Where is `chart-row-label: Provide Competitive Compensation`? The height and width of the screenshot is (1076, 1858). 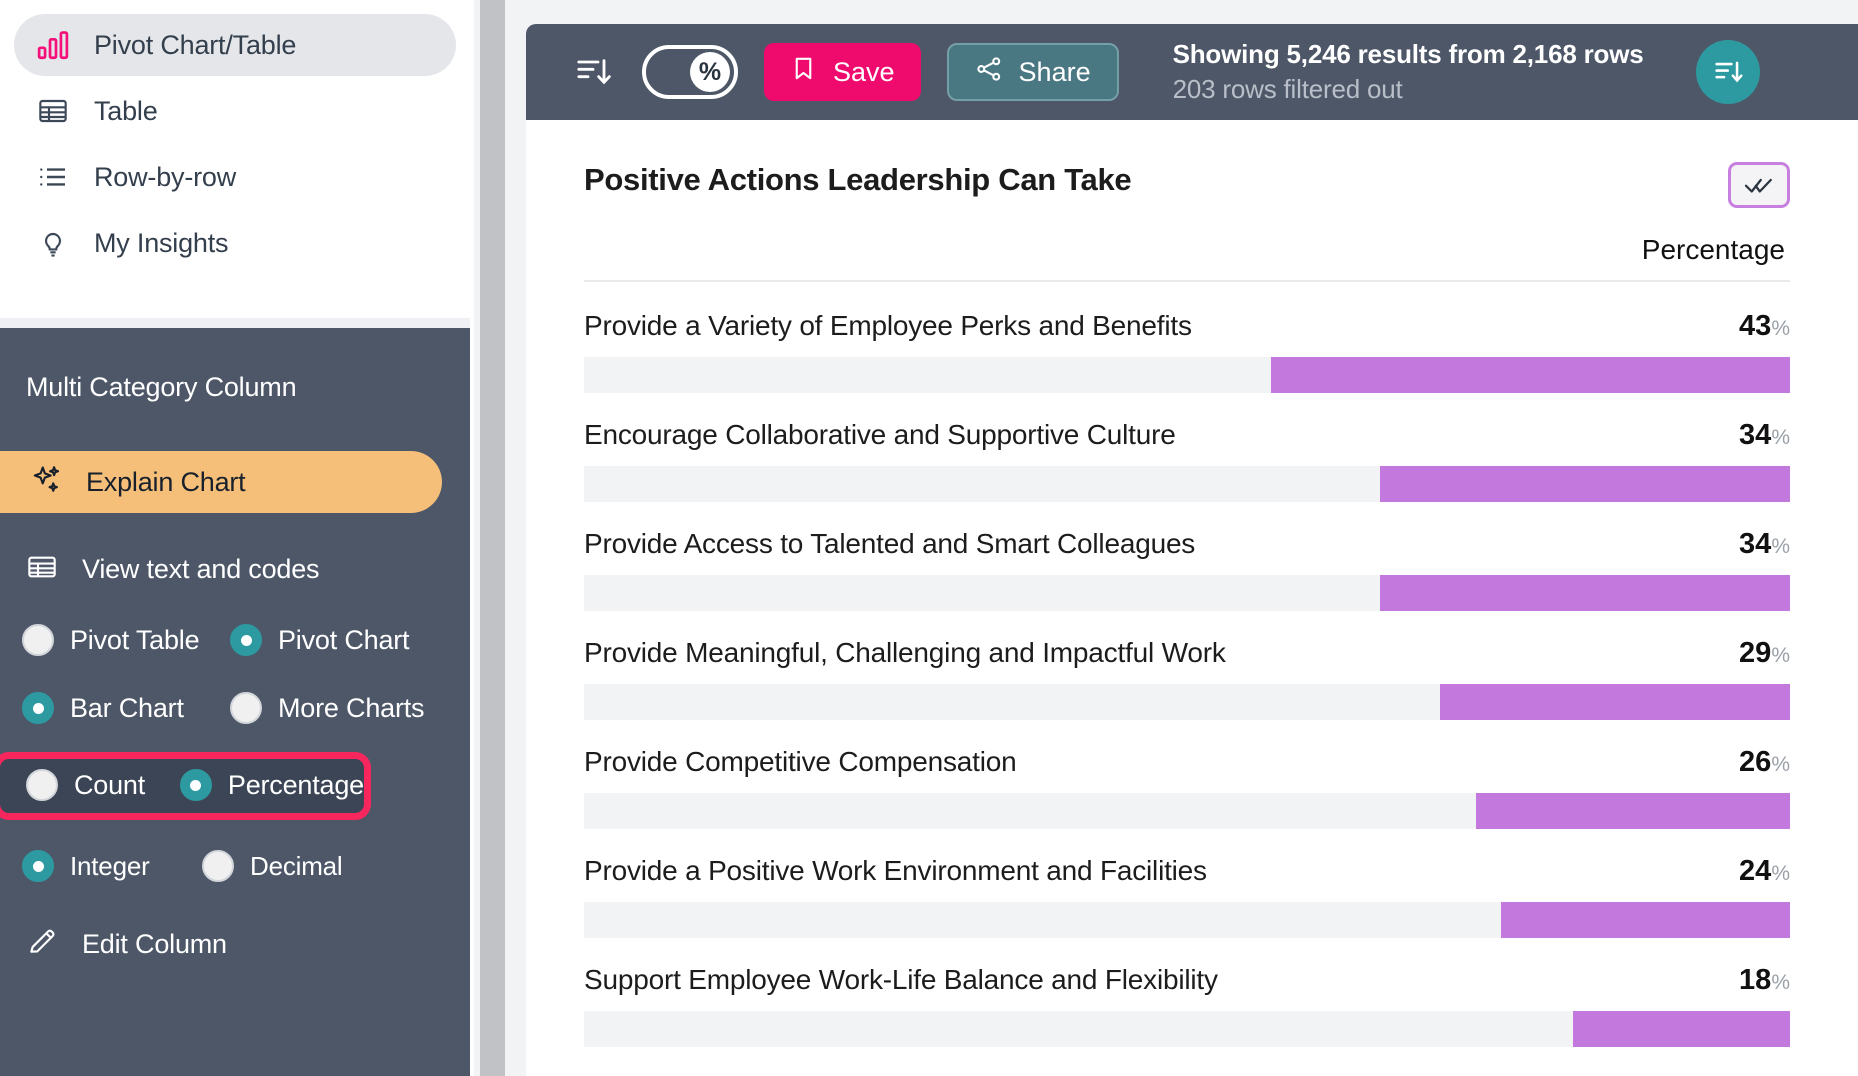
chart-row-label: Provide Competitive Compensation is located at coordinates (800, 761).